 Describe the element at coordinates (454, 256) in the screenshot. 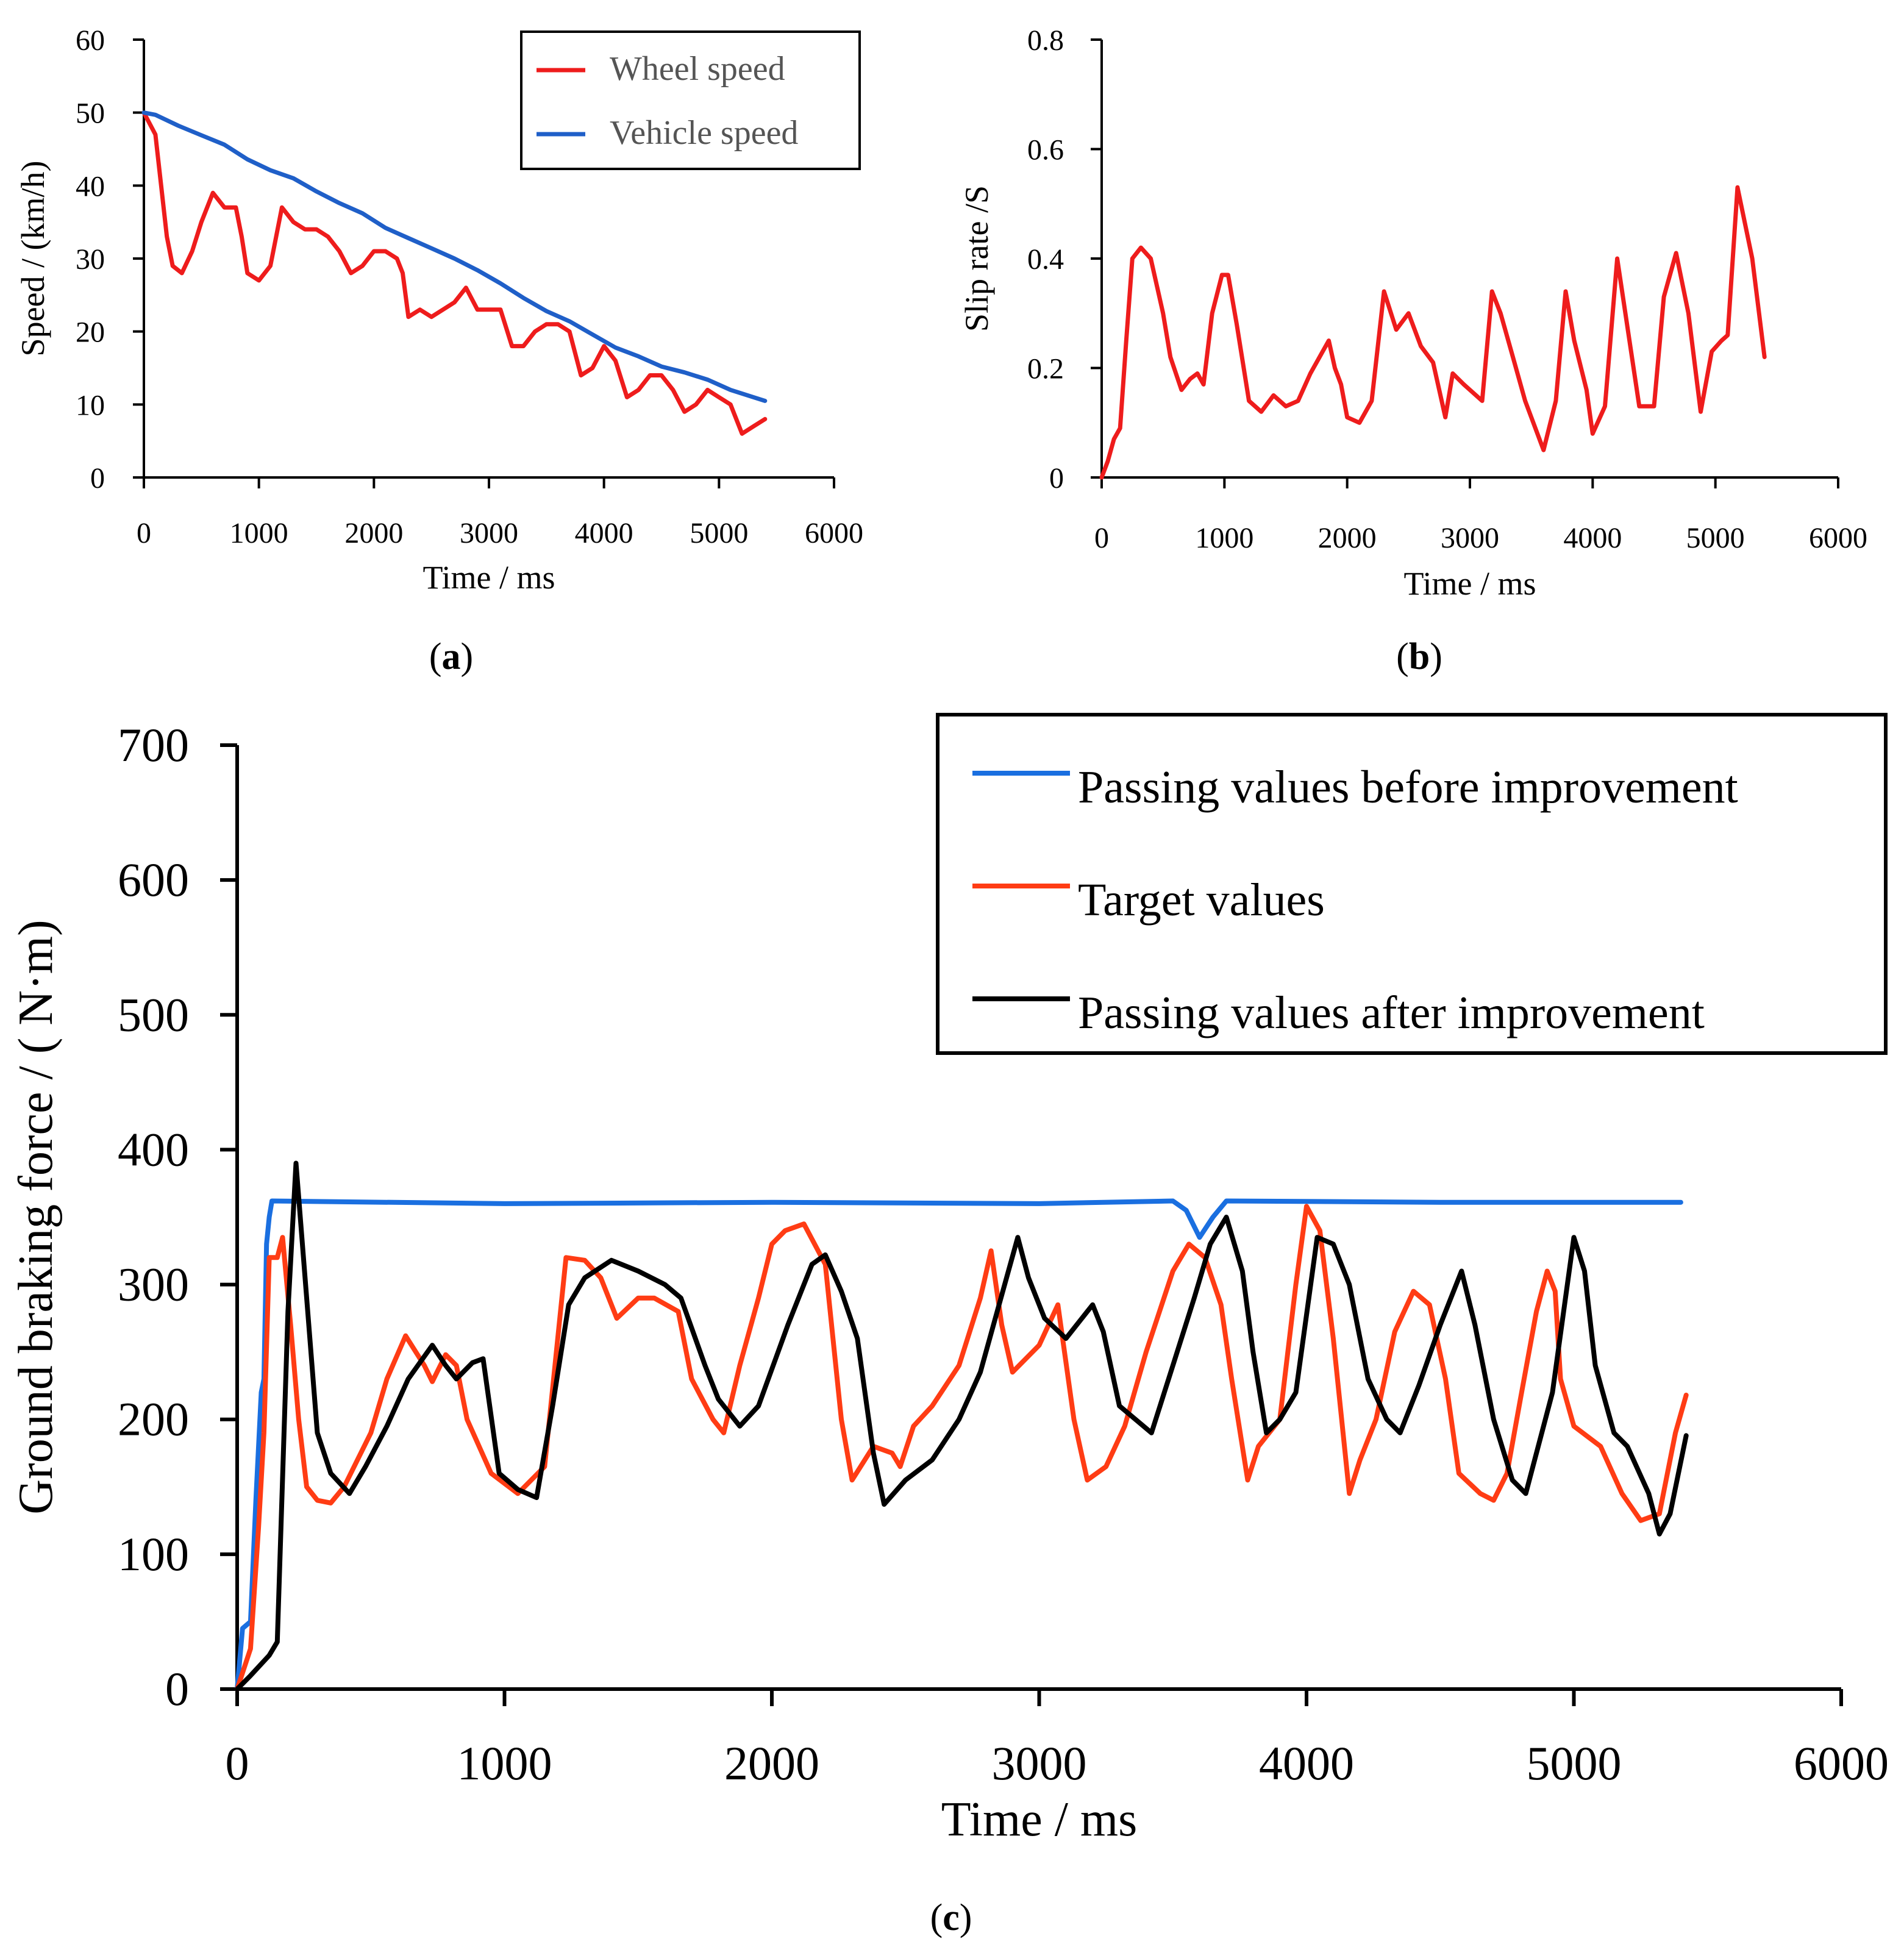

I see `series-line-vehicle-speed` at that location.